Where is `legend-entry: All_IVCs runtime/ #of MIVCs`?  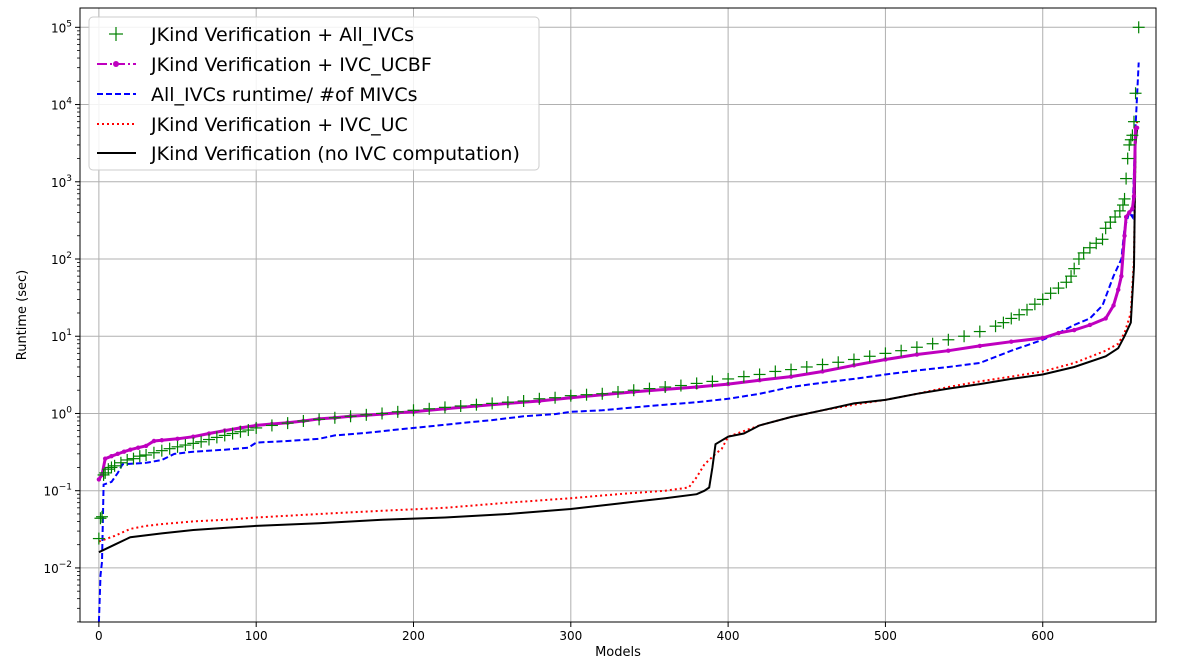
legend-entry: All_IVCs runtime/ #of MIVCs is located at coordinates (257, 95).